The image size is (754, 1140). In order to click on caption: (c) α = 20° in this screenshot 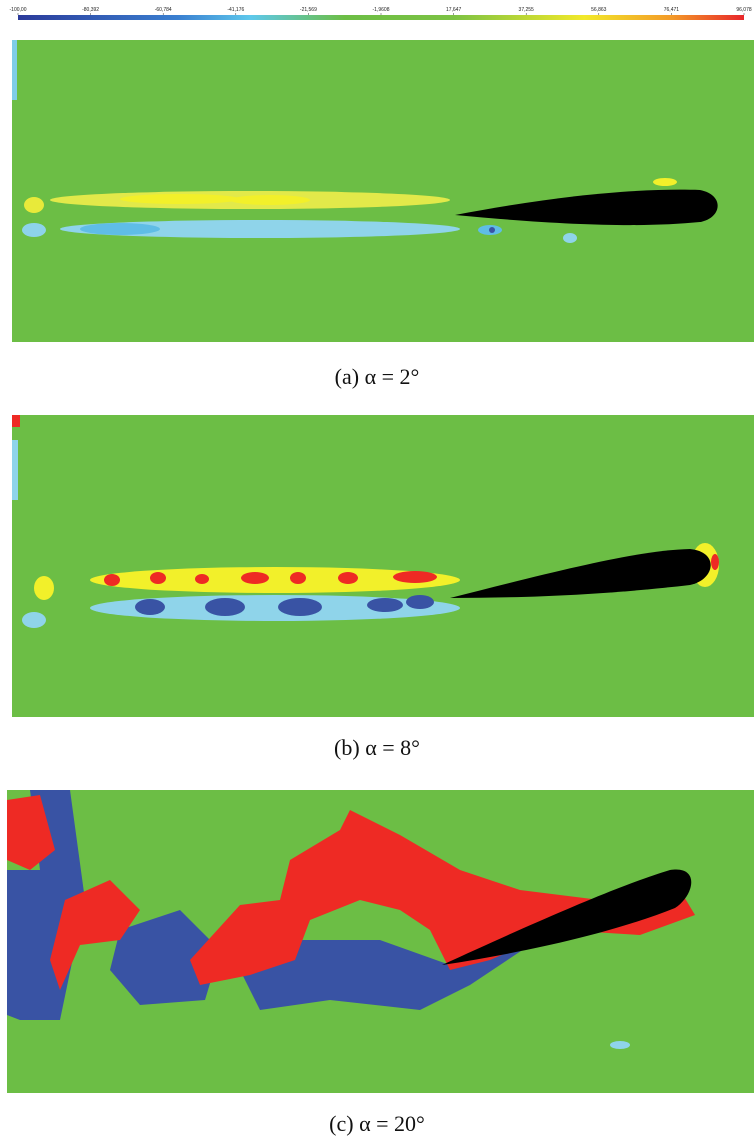, I will do `click(377, 1123)`.